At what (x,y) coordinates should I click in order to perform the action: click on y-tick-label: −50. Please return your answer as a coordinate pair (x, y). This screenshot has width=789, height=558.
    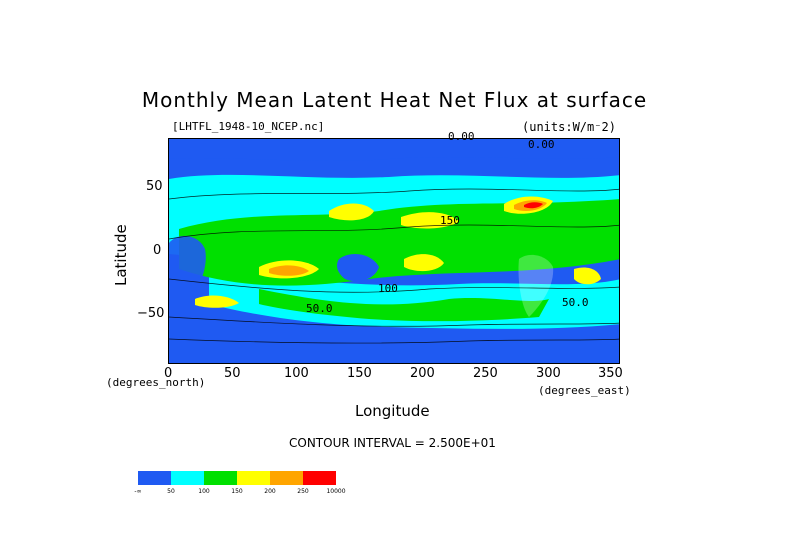
    Looking at the image, I should click on (151, 313).